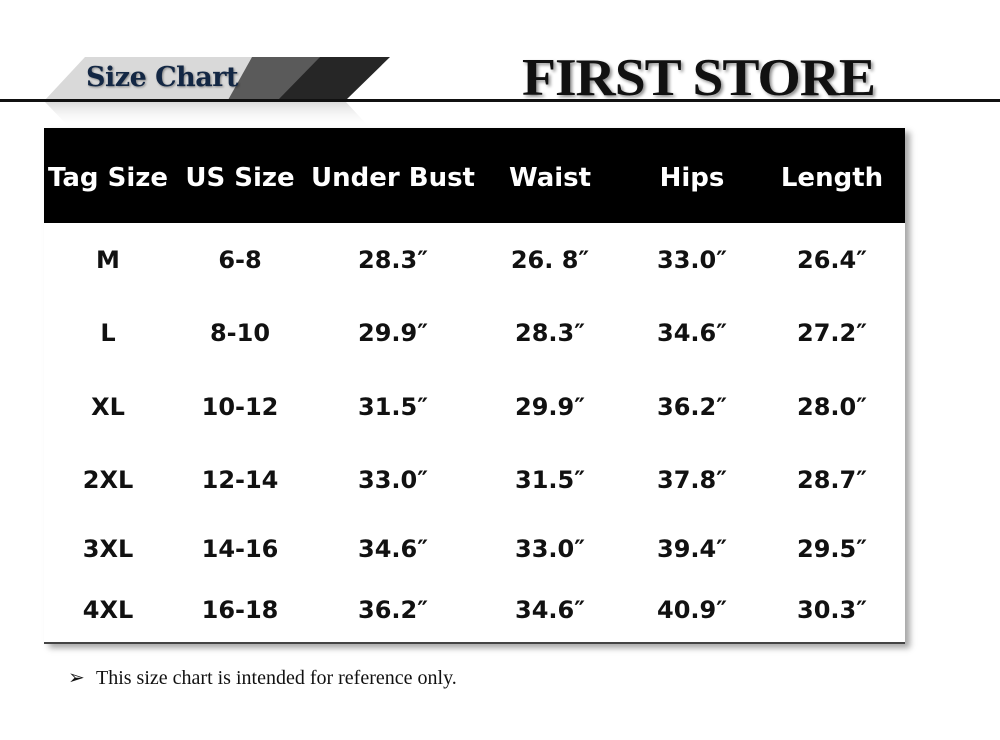  What do you see at coordinates (108, 333) in the screenshot?
I see `table-cell: L` at bounding box center [108, 333].